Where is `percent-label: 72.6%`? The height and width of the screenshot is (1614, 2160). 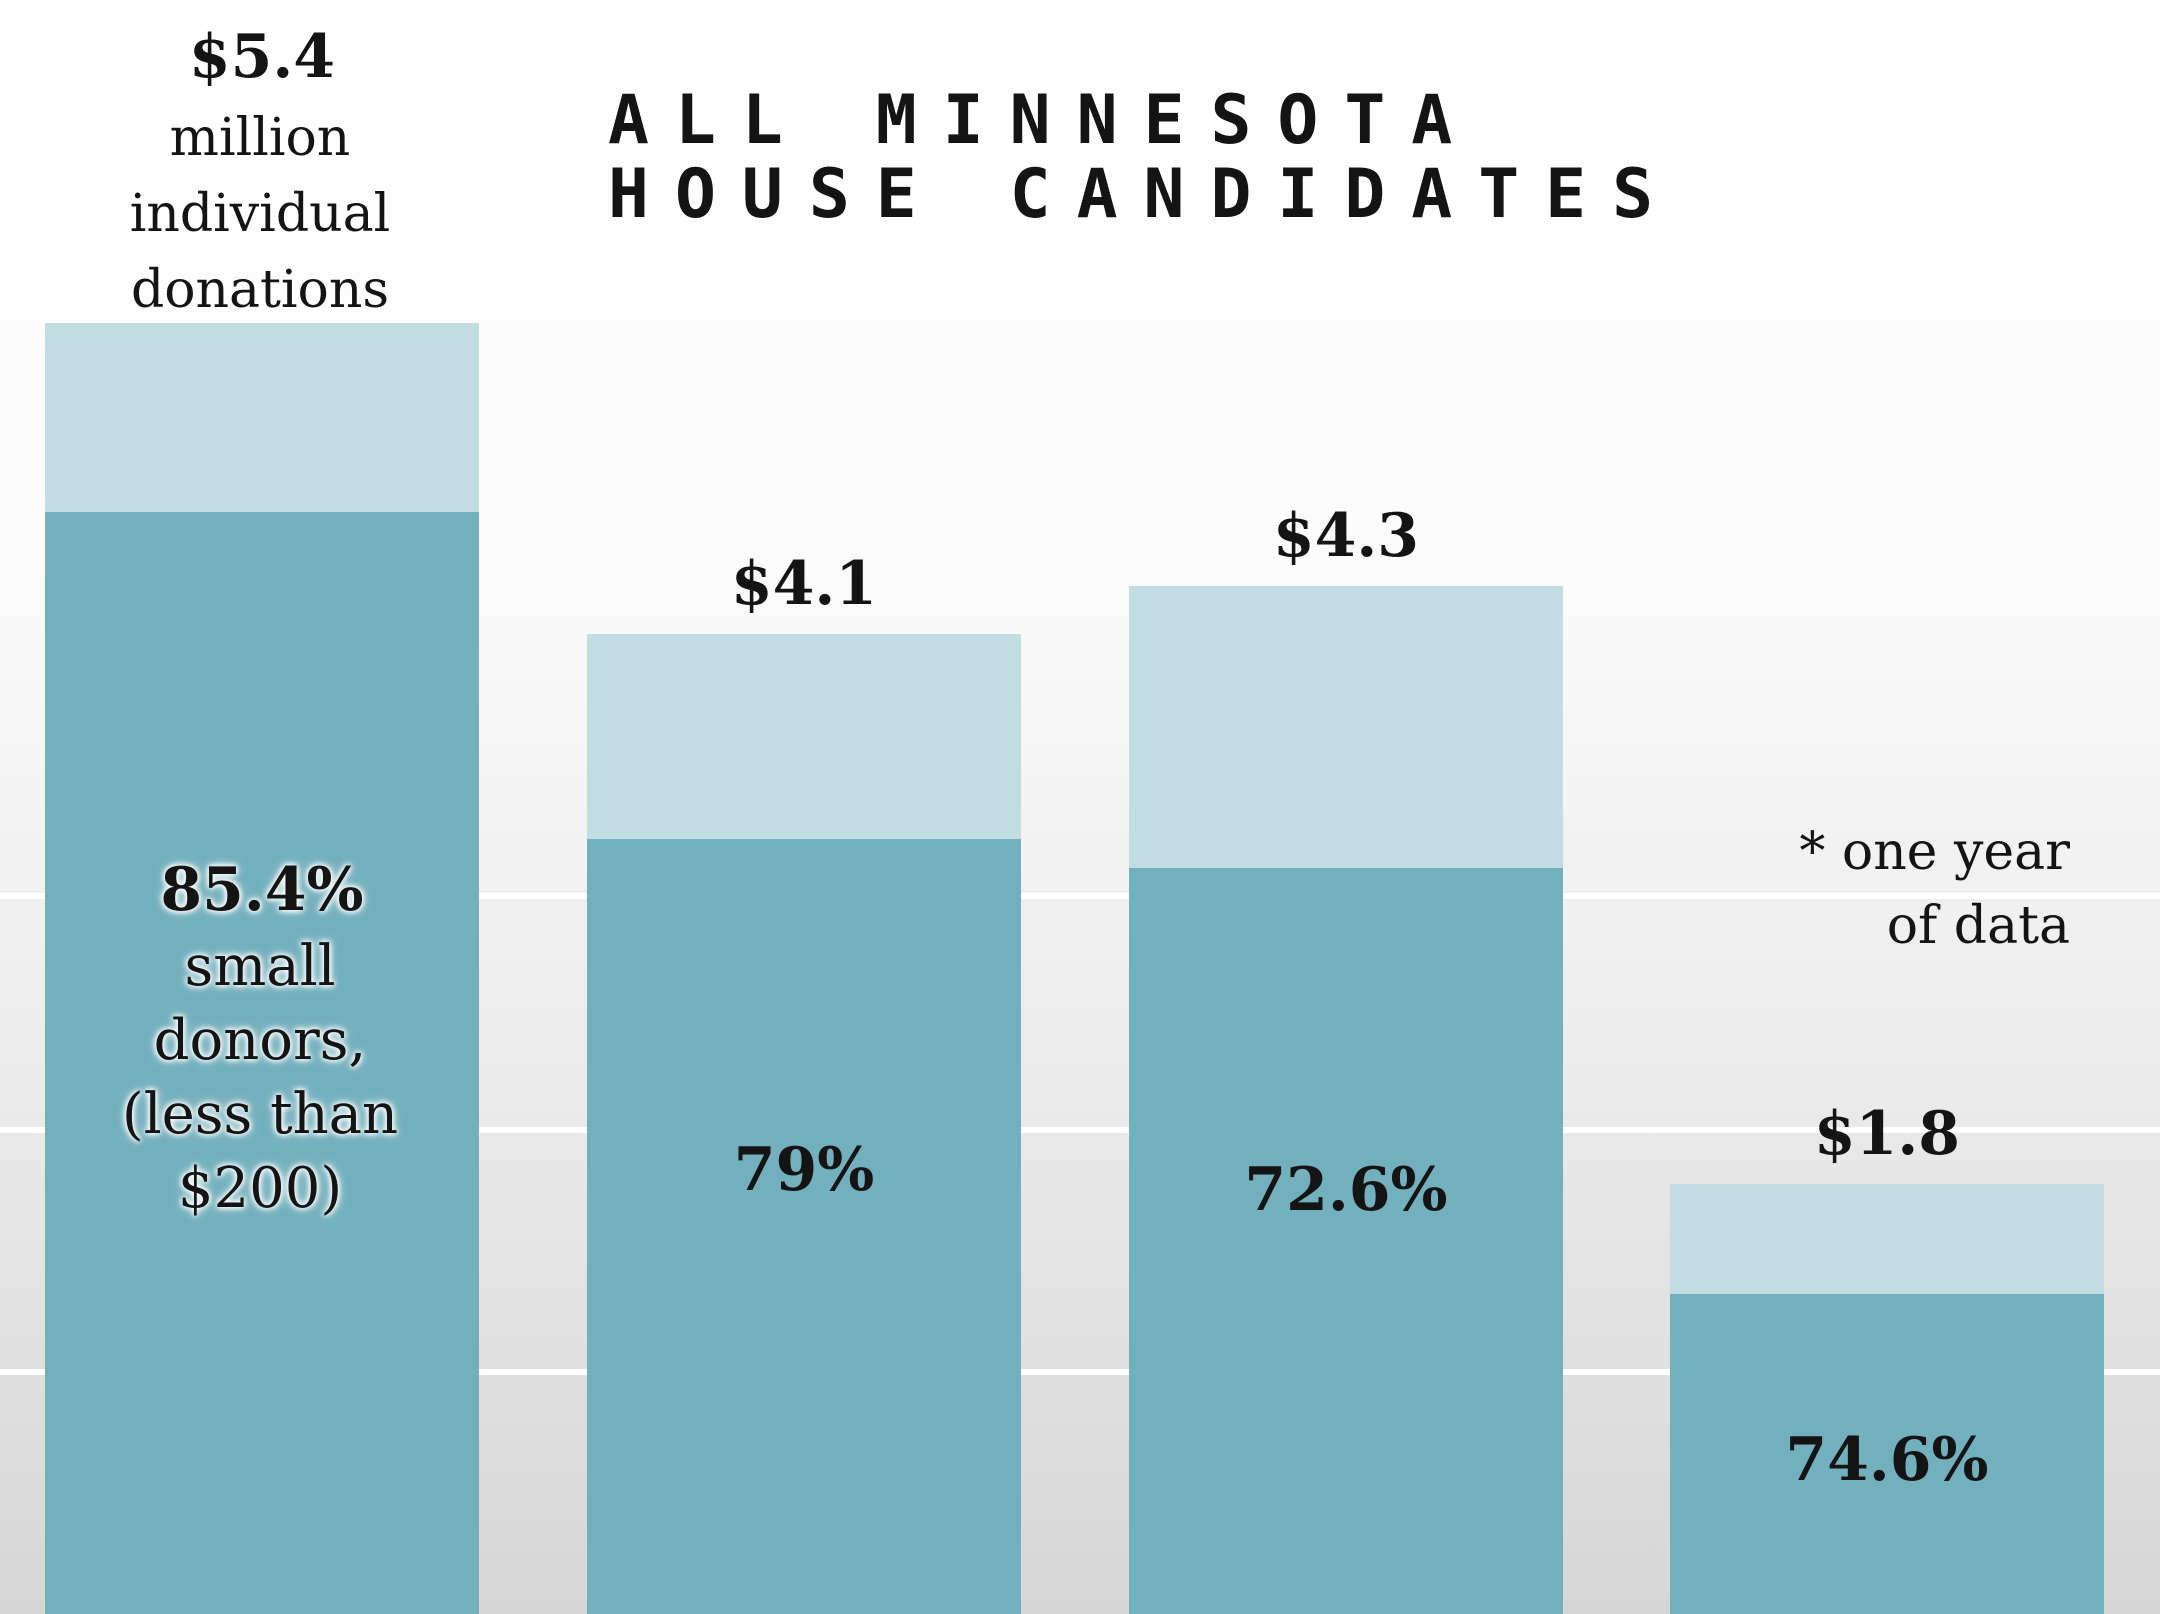
percent-label: 72.6% is located at coordinates (1346, 1190).